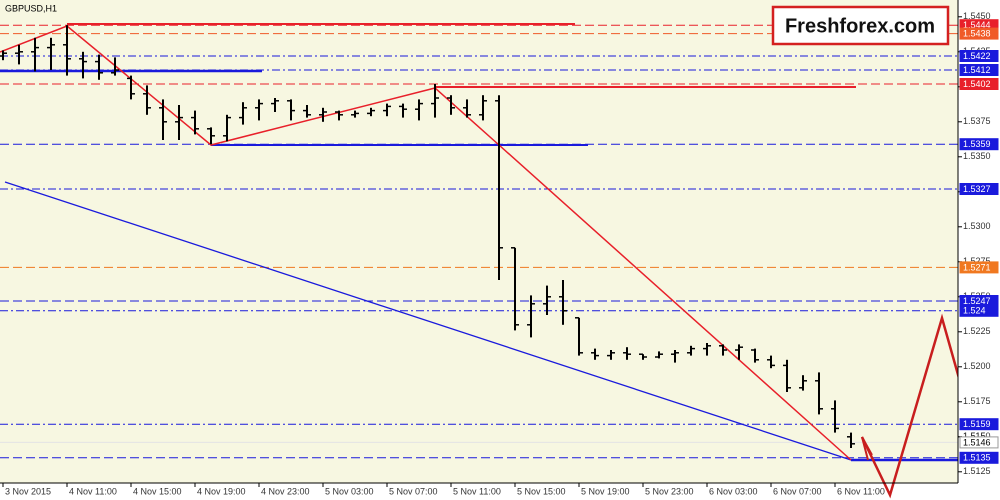  Describe the element at coordinates (541, 491) in the screenshot. I see `x-tick-label: 5 Nov 15:00` at that location.